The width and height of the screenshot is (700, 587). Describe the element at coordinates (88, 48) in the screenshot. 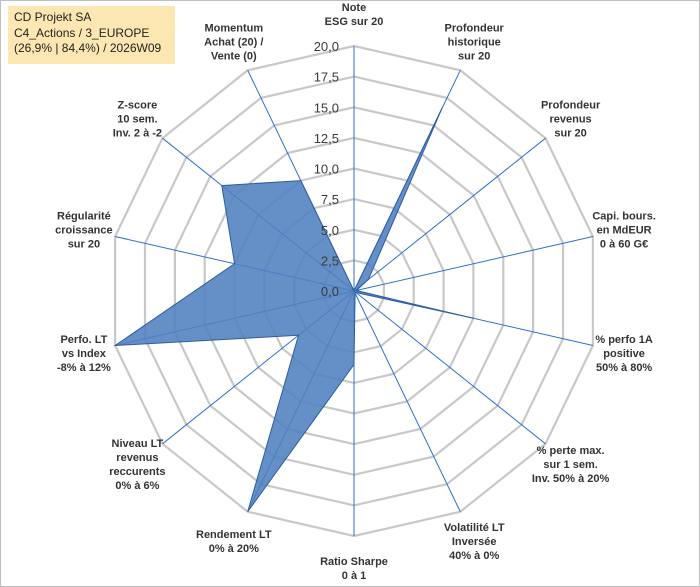

I see `score-summary: (26,9% | 84,4%) / 2026W09` at that location.